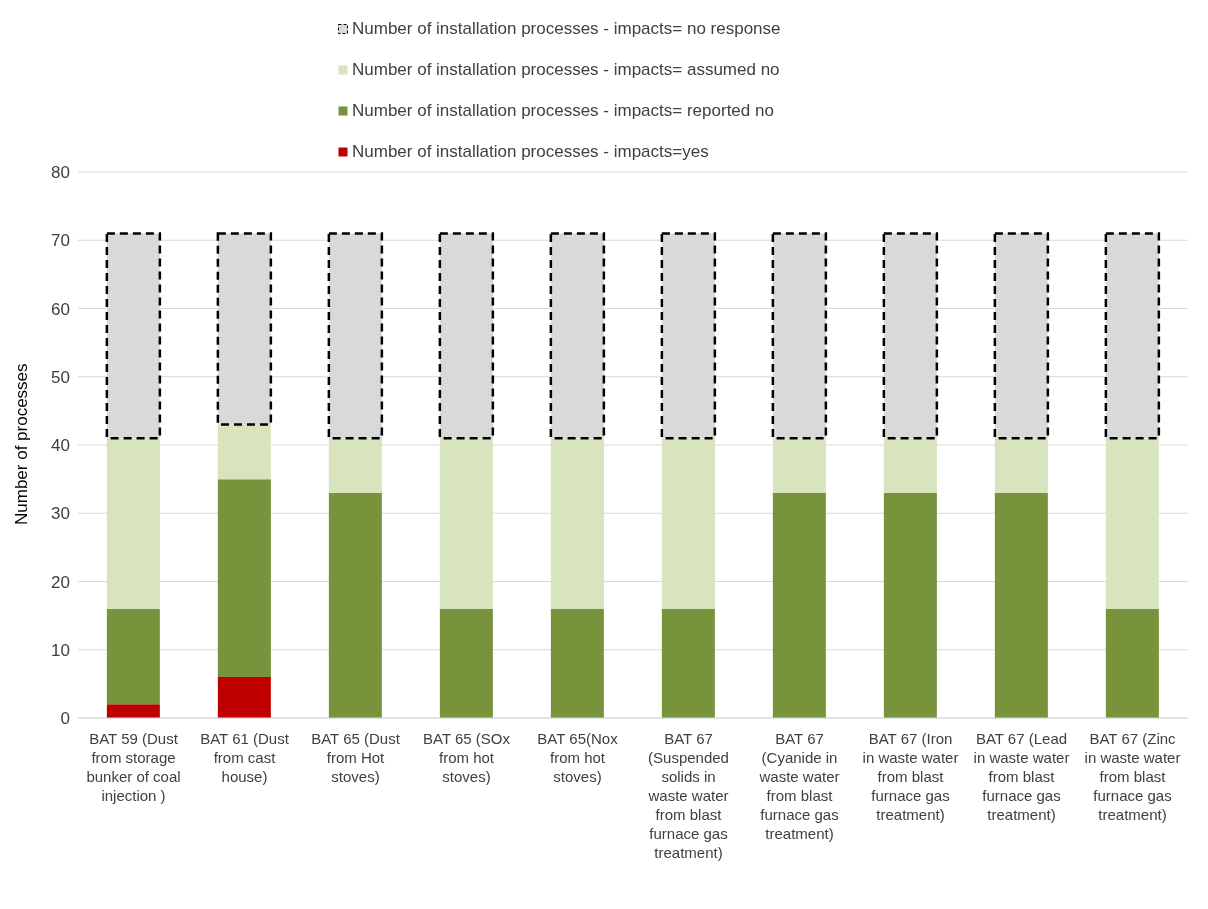  I want to click on x-tick-label: BAT 65 (SOx from hot stoves), so click(467, 757).